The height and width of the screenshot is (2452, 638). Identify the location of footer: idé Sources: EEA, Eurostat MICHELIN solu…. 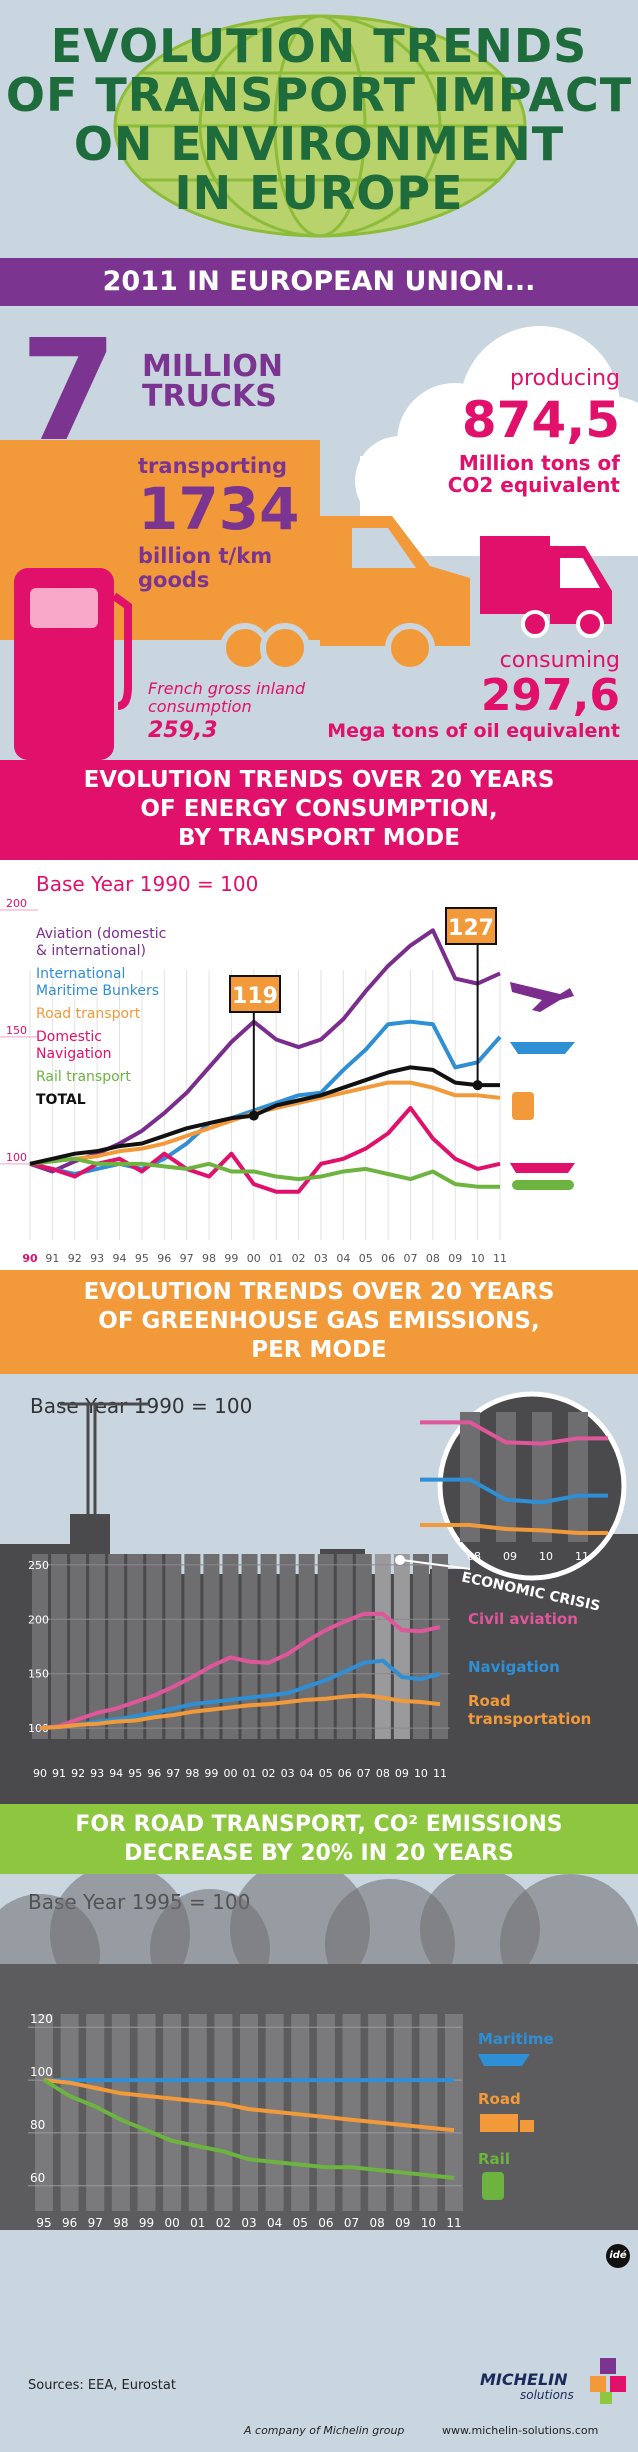
(319, 2341).